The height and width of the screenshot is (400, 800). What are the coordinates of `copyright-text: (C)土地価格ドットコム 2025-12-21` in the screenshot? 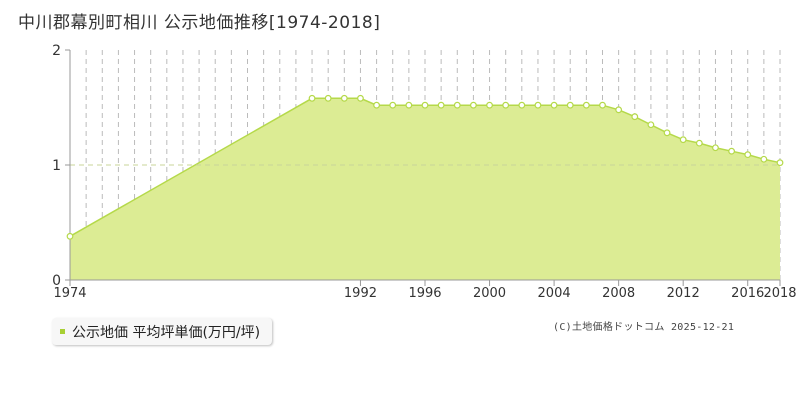 It's located at (644, 327).